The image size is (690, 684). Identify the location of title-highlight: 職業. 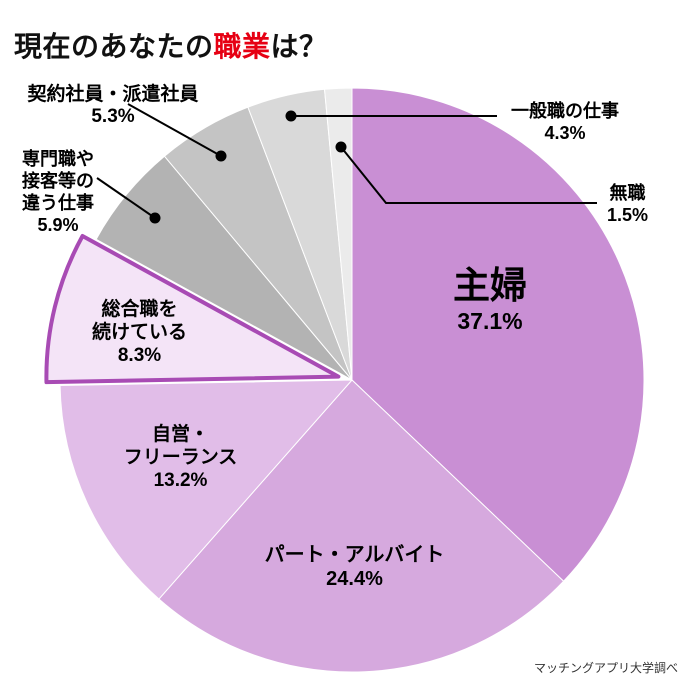
(242, 46).